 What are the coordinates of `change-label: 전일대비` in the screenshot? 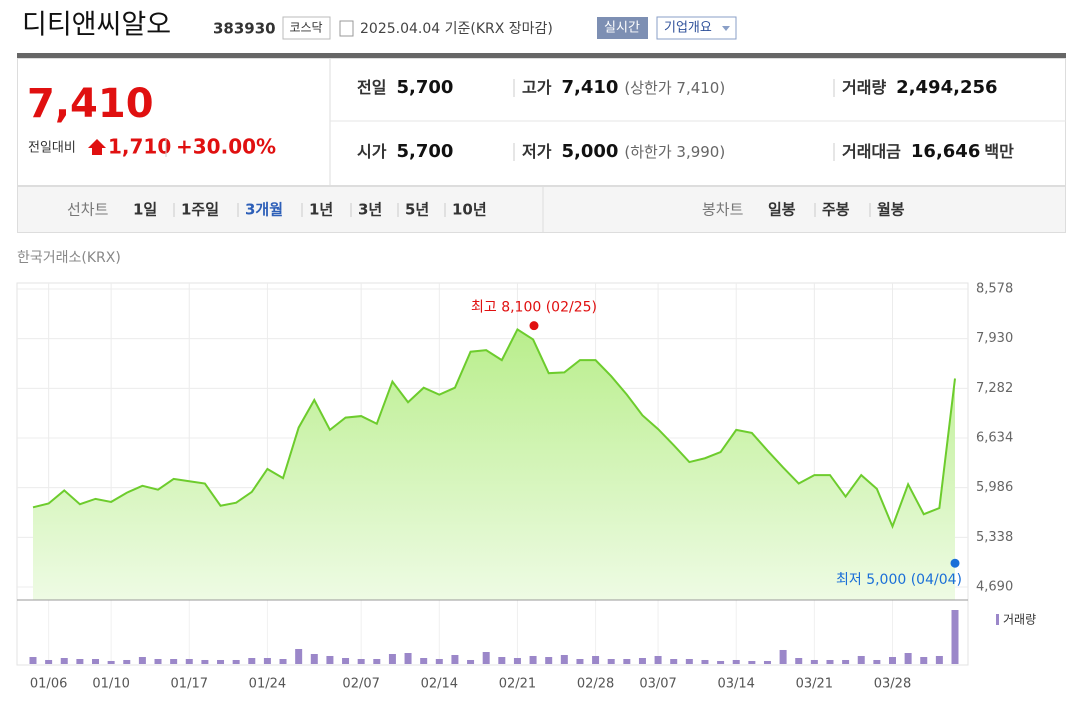 It's located at (52, 148).